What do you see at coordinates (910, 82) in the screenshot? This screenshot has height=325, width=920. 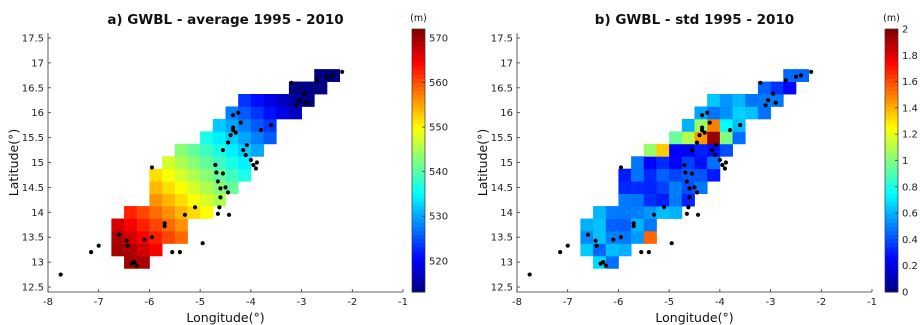 I see `colorbar-tick-label: 1.6` at bounding box center [910, 82].